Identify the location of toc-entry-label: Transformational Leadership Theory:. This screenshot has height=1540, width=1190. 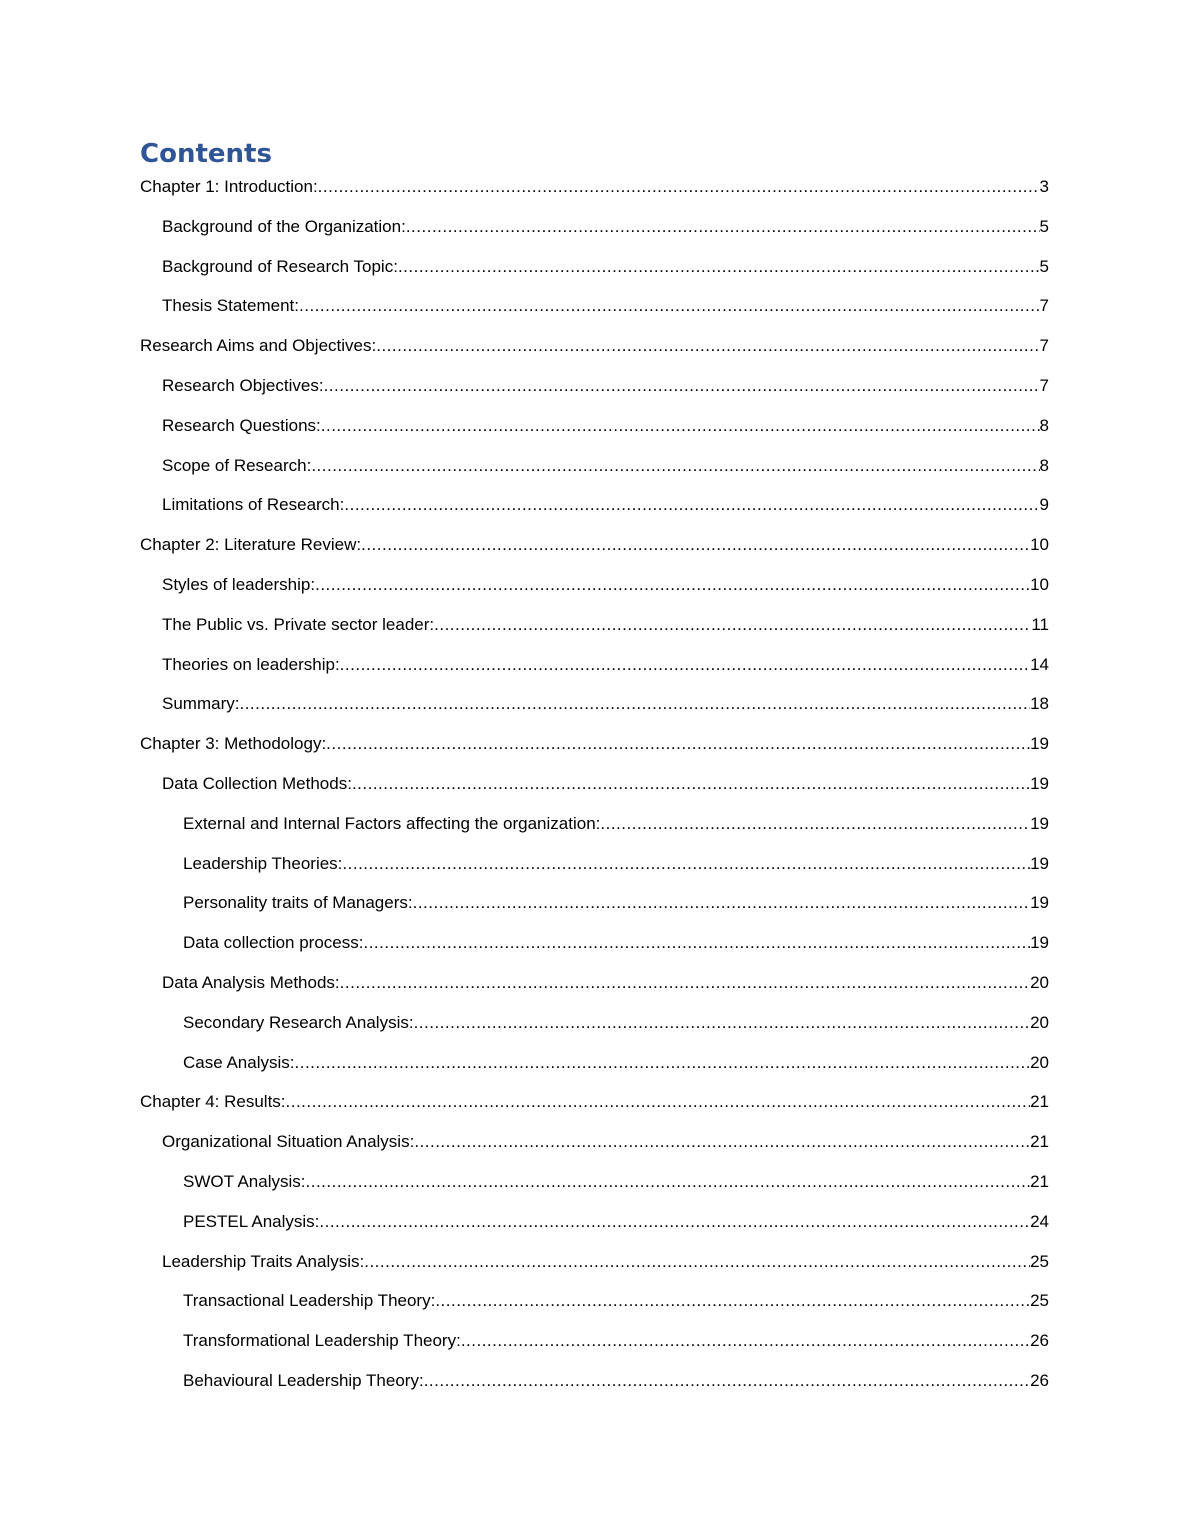
(322, 1341).